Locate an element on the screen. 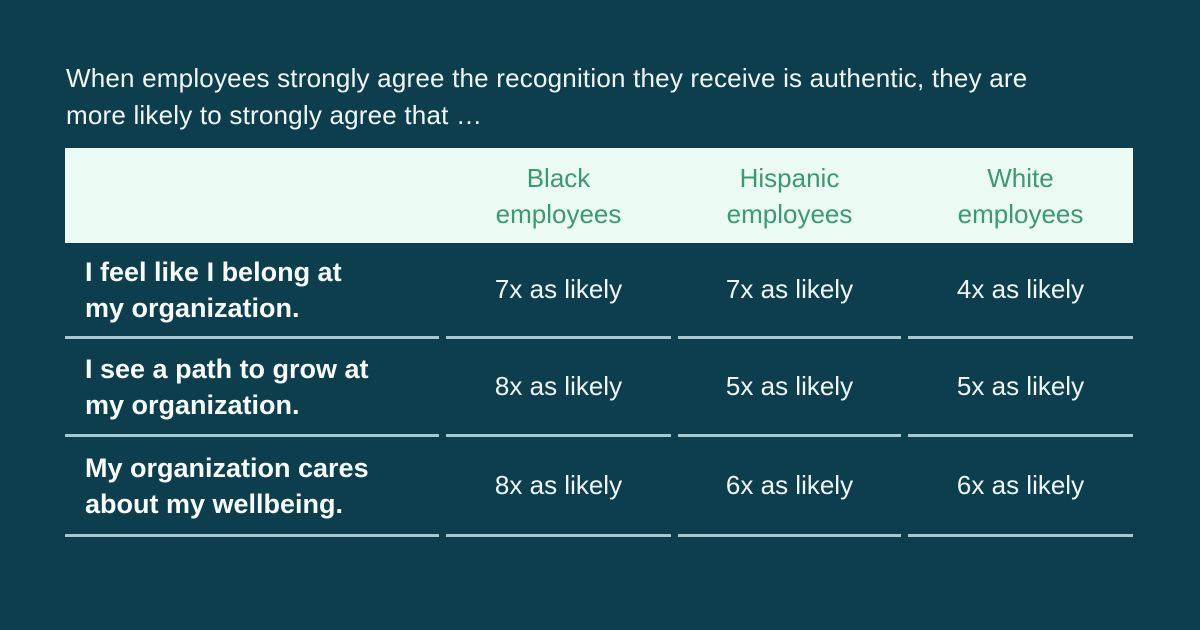 The width and height of the screenshot is (1200, 630). header-empty-cell is located at coordinates (252, 195).